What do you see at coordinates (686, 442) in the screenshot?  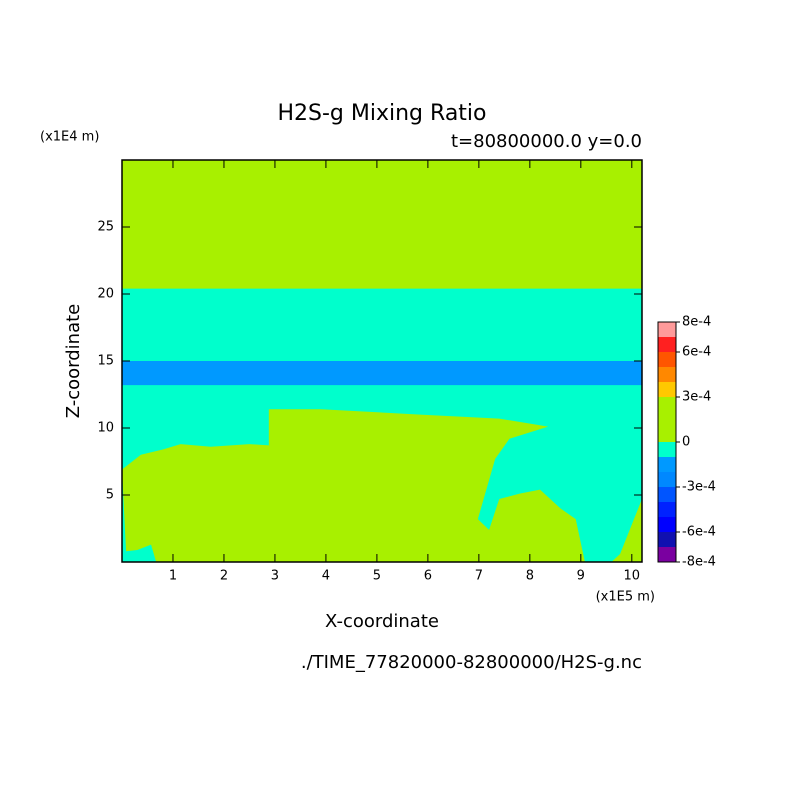 I see `colorbar-tick-label: 0` at bounding box center [686, 442].